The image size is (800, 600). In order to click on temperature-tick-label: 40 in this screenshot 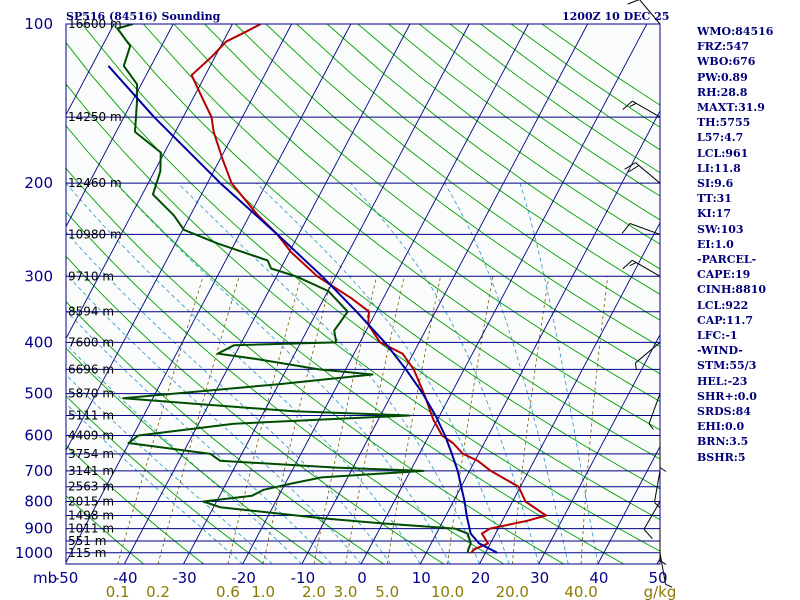, I will do `click(598, 578)`.